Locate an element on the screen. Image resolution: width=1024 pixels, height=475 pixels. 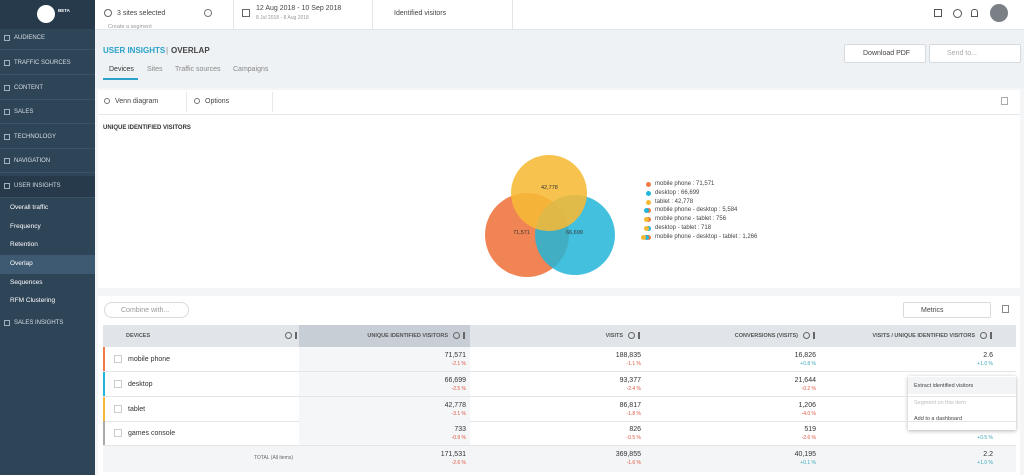
sites-selector: 3 sites selected is located at coordinates (141, 13).